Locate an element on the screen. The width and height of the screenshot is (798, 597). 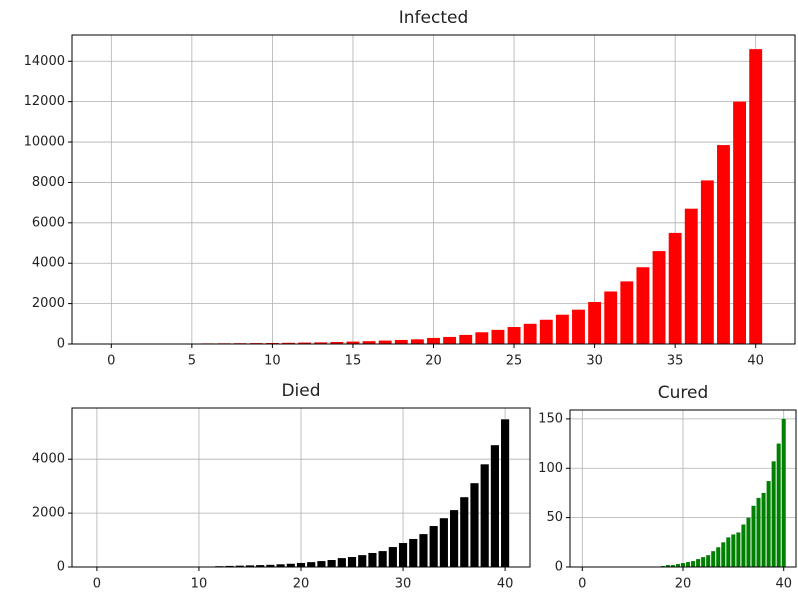
x-tick-label: 5 is located at coordinates (192, 361).